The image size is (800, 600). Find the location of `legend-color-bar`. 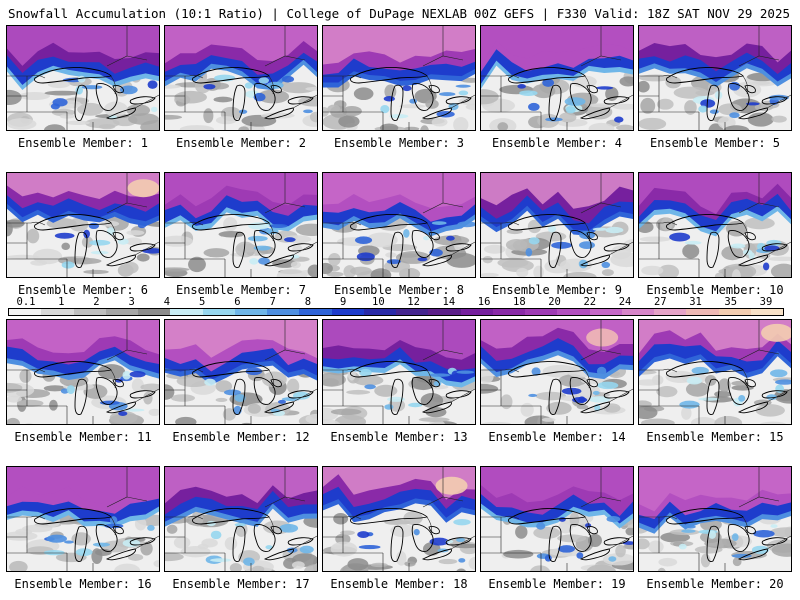

legend-color-bar is located at coordinates (396, 312).